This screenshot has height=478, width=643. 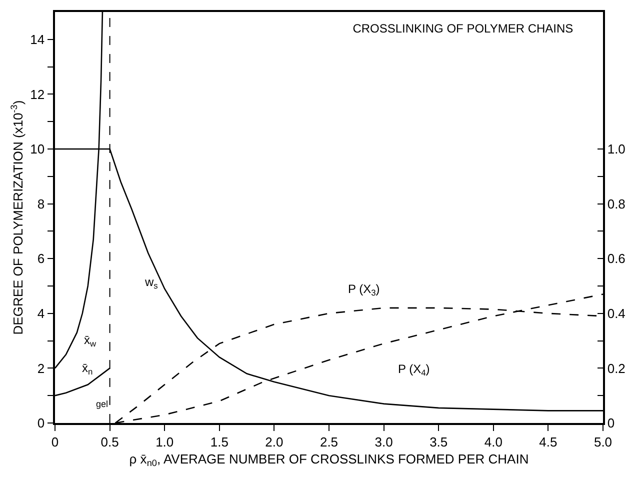 I want to click on series-label: x̄$_{n}$, so click(x=87, y=369).